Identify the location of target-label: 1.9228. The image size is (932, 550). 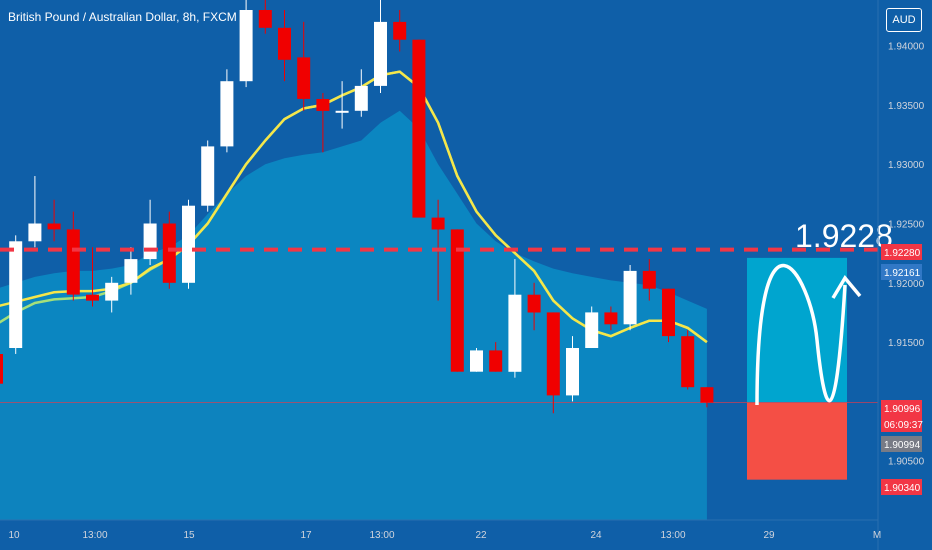
(844, 236).